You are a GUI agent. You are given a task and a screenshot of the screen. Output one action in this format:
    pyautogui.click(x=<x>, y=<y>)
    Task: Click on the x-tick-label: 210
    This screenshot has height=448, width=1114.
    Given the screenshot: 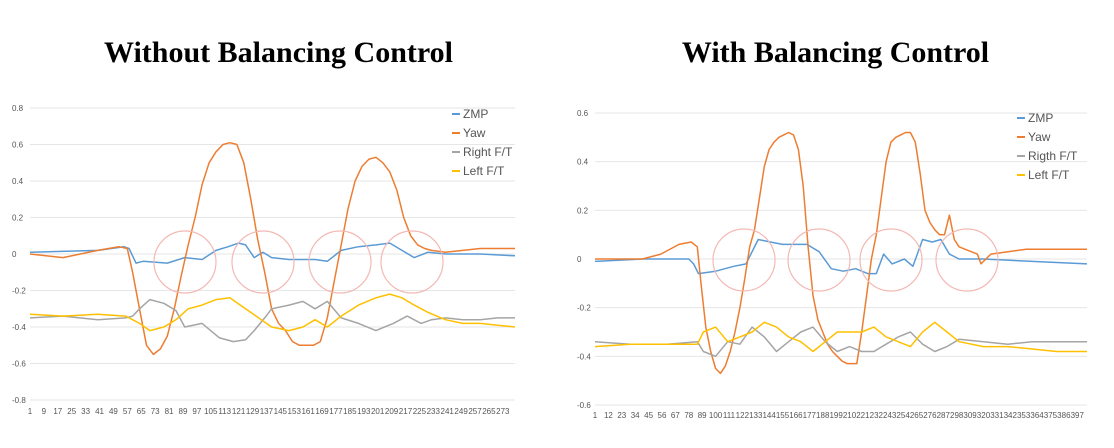 What is the action you would take?
    pyautogui.click(x=850, y=415)
    